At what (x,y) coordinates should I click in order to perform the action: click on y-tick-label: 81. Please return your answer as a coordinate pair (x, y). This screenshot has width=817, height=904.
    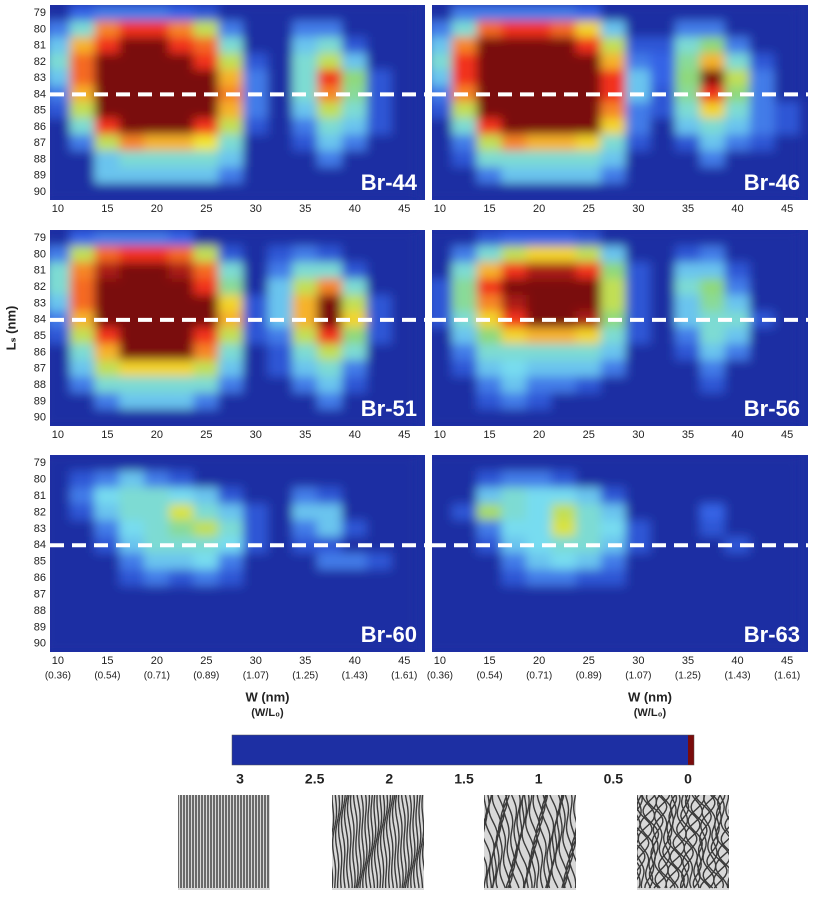
    Looking at the image, I should click on (40, 271).